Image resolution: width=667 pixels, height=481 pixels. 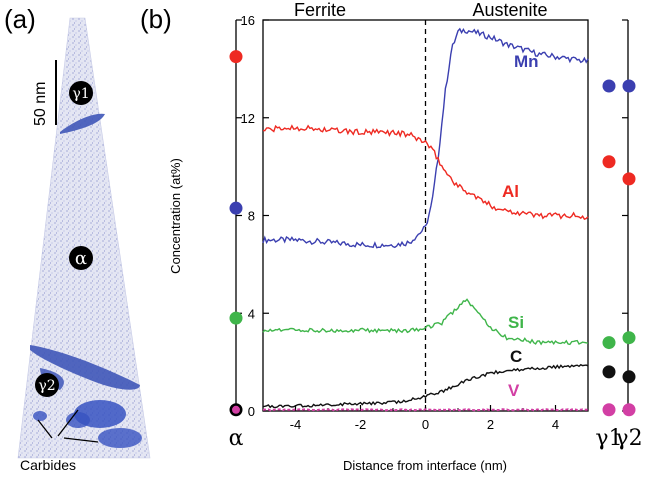 I want to click on panel-a-label: (a), so click(x=20, y=19).